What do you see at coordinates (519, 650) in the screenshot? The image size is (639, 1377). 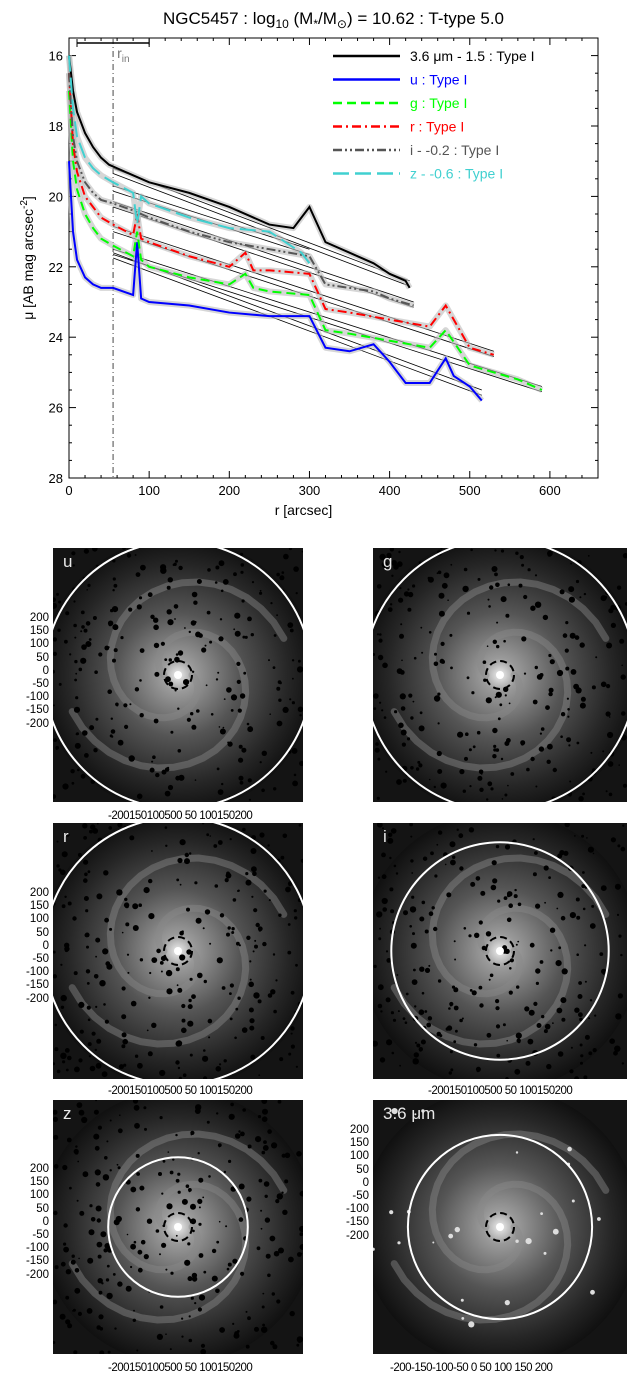 I see `spiral-arm` at bounding box center [519, 650].